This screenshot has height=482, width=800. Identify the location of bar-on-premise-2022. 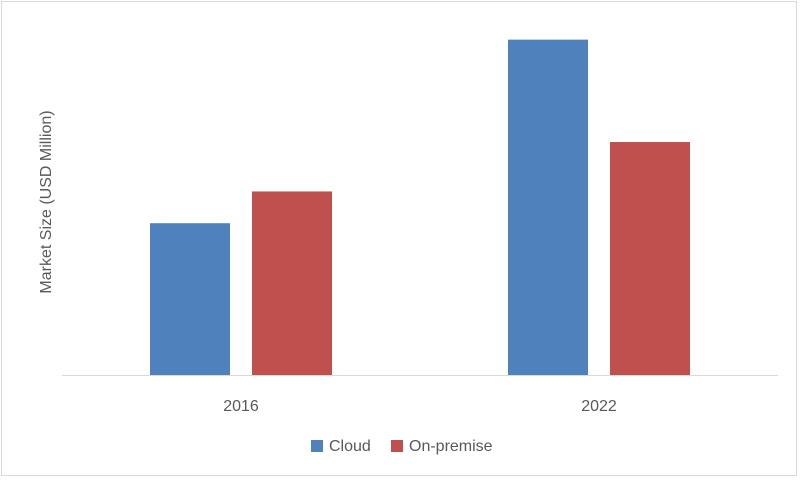
(650, 258).